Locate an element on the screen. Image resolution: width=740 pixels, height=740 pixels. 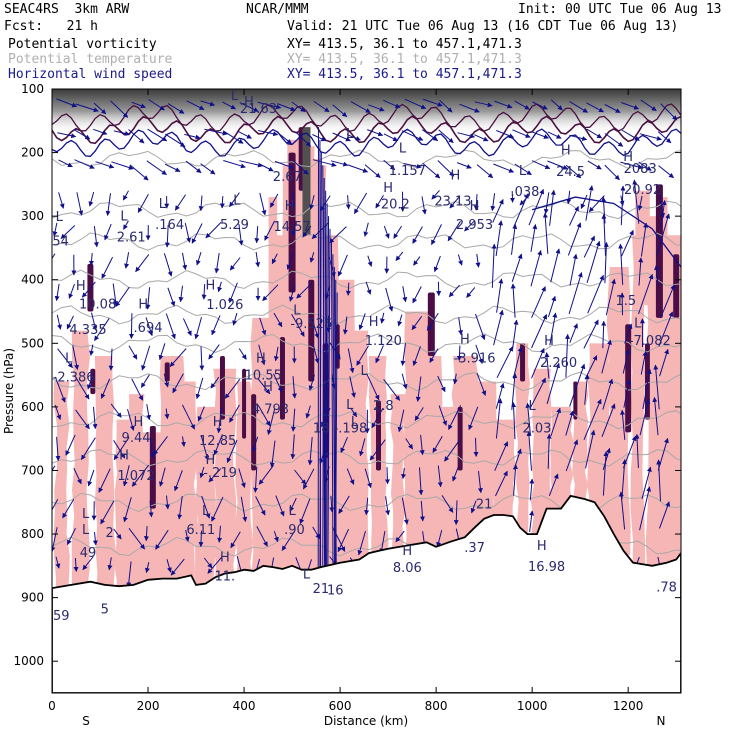
contour-label-8: H is located at coordinates (455, 175).